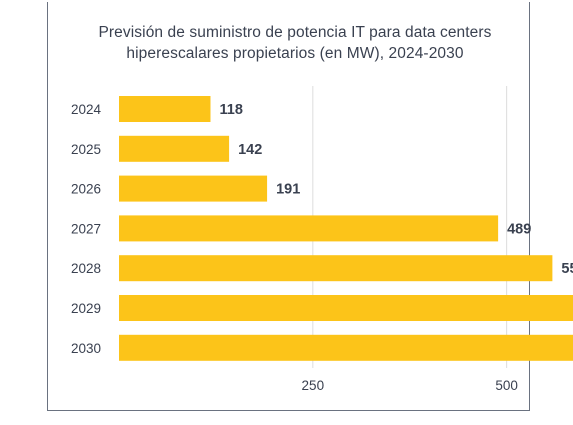  What do you see at coordinates (250, 150) in the screenshot?
I see `data-label: 142` at bounding box center [250, 150].